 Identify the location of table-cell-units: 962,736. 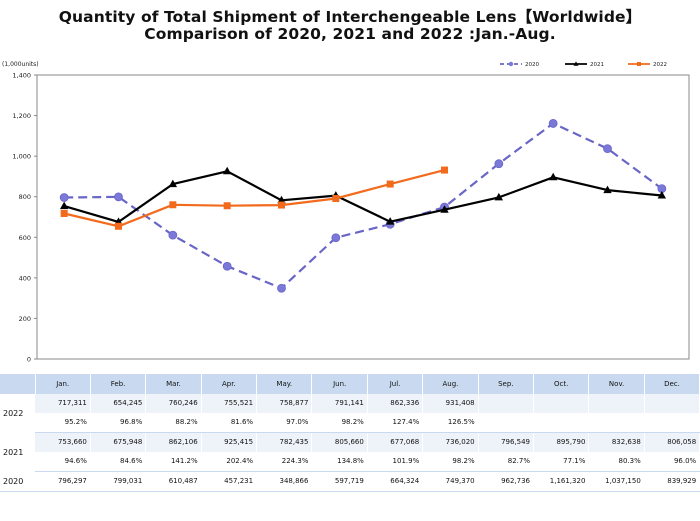
(506, 481).